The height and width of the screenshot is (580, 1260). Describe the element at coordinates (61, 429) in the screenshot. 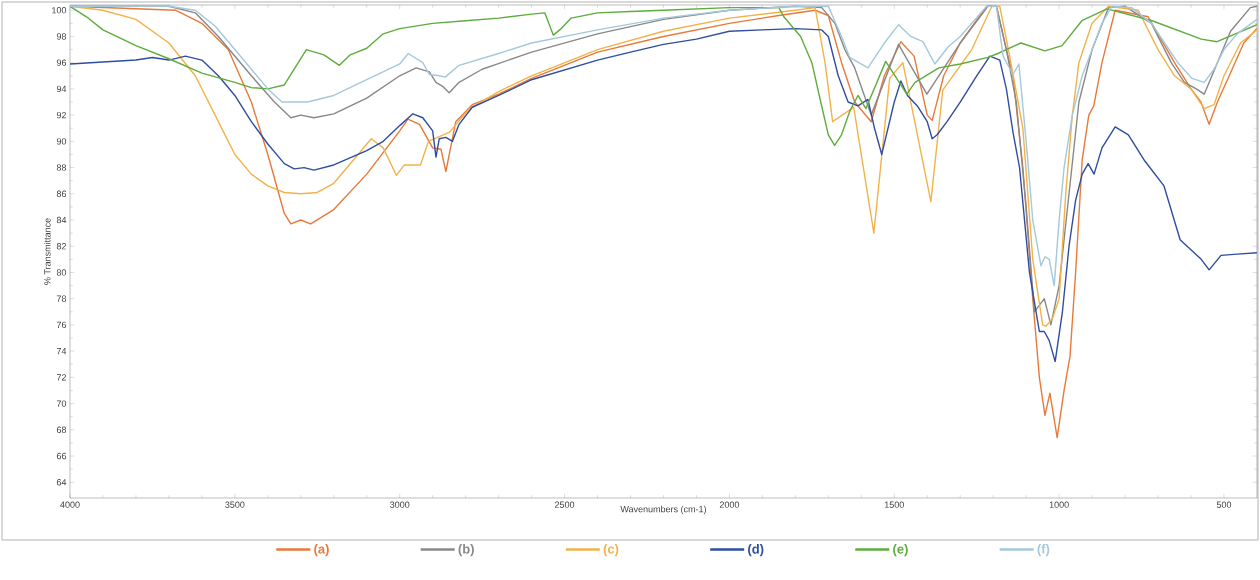

I see `y-tick-label: 68` at that location.